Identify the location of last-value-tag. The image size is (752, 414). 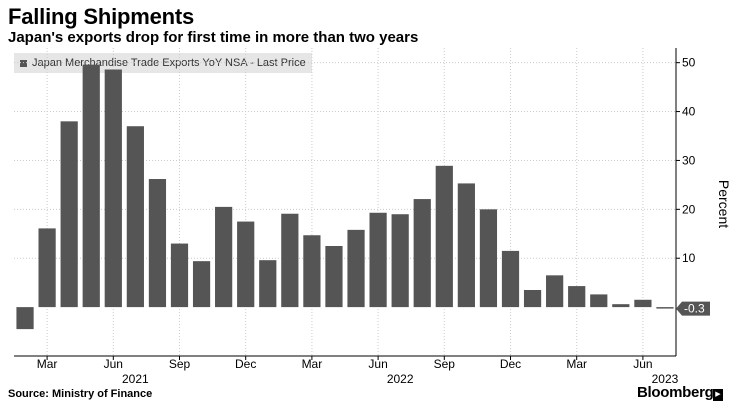
(693, 308).